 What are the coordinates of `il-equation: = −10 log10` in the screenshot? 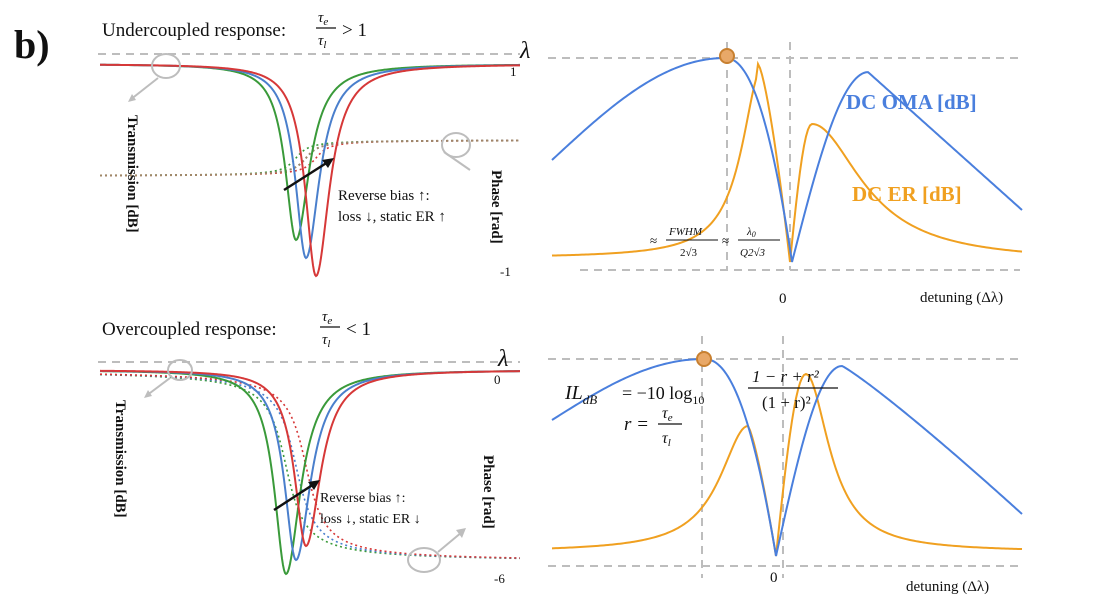 It's located at (663, 395).